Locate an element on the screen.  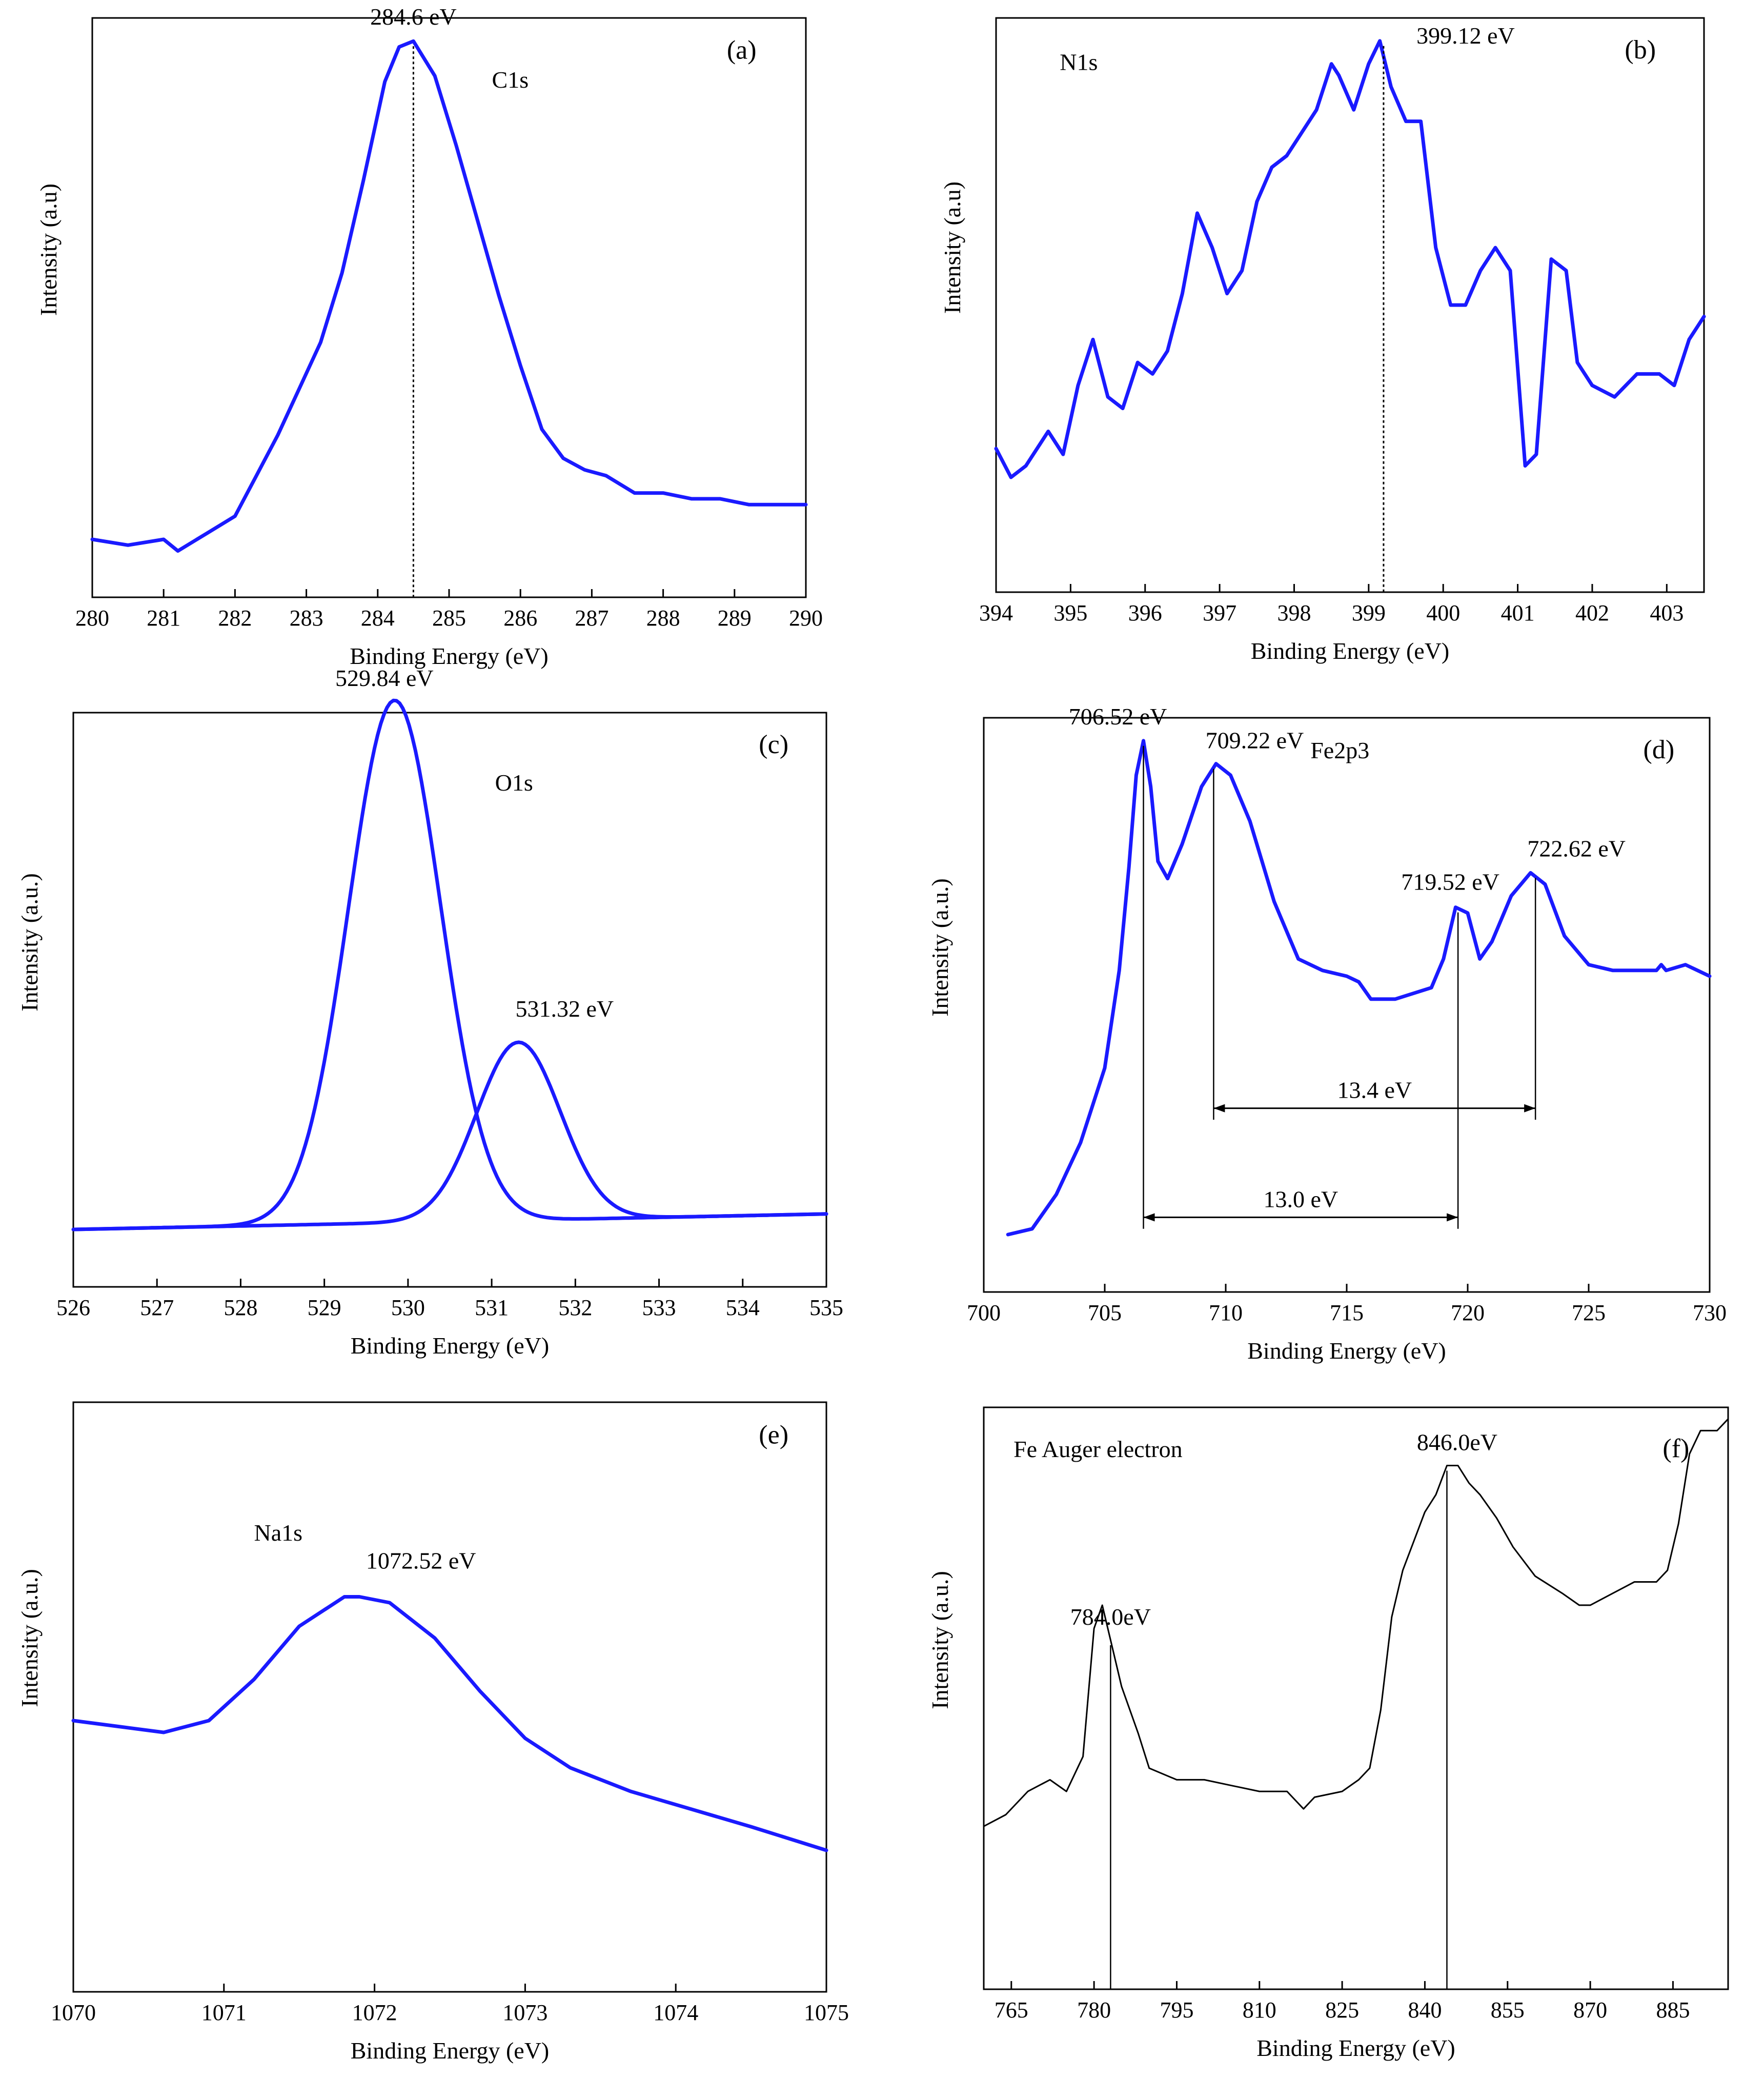
peak-label: 784.0eV is located at coordinates (1110, 1617).